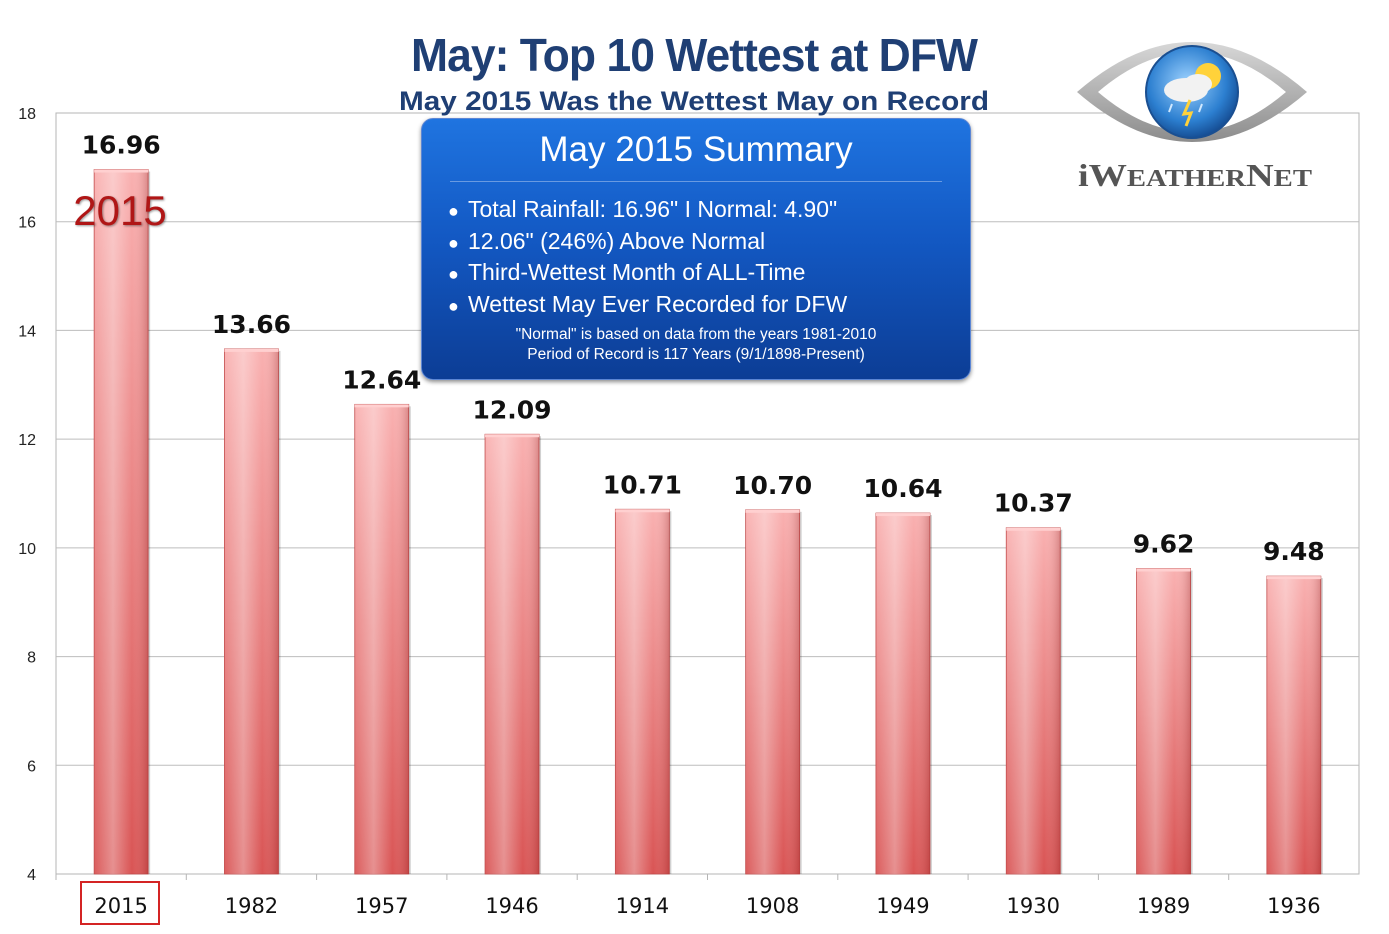 This screenshot has width=1389, height=934. What do you see at coordinates (27, 223) in the screenshot?
I see `y-tick-label: 16` at bounding box center [27, 223].